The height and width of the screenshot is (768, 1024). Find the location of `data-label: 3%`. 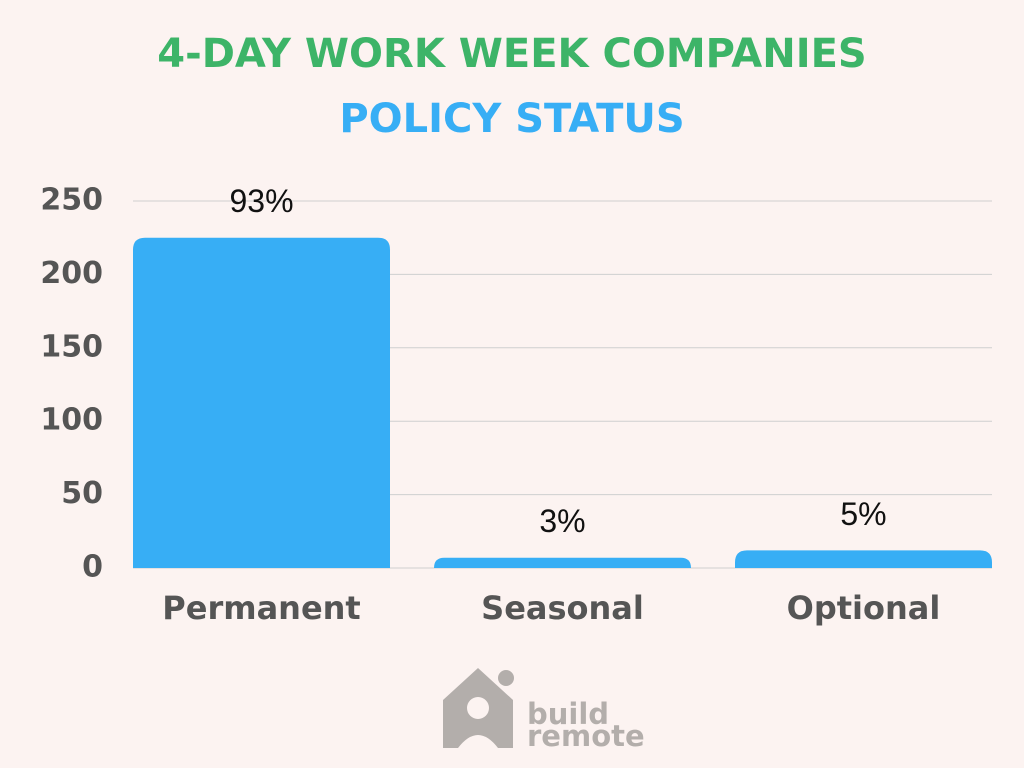

data-label: 3% is located at coordinates (562, 521).